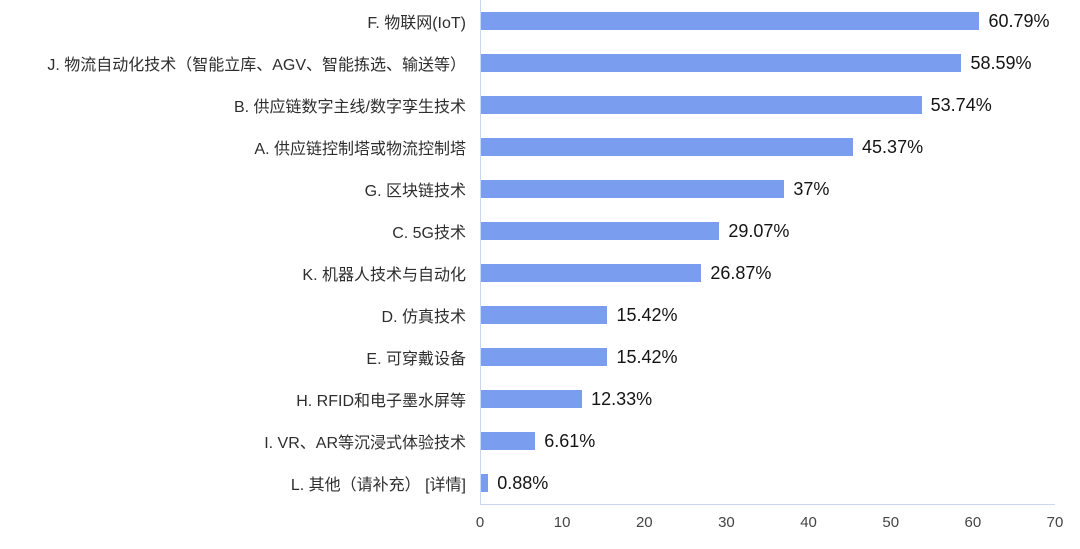 This screenshot has width=1080, height=549. I want to click on category-label: J. 物流自动化技术（智能立库、AGV、智能拣选、输送等）, so click(256, 65).